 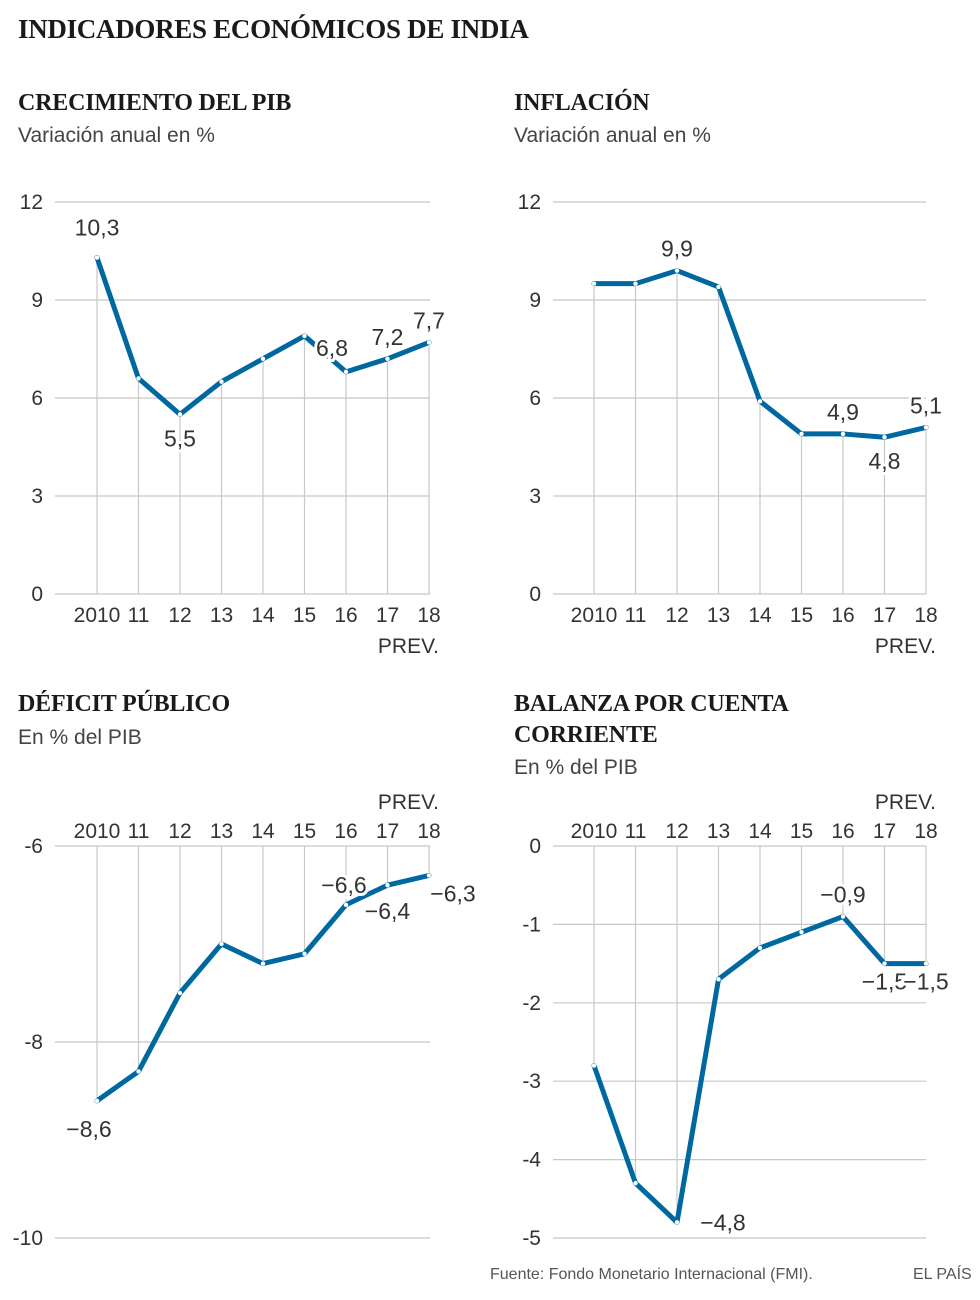 I want to click on y-tick-label: -10, so click(x=28, y=1238).